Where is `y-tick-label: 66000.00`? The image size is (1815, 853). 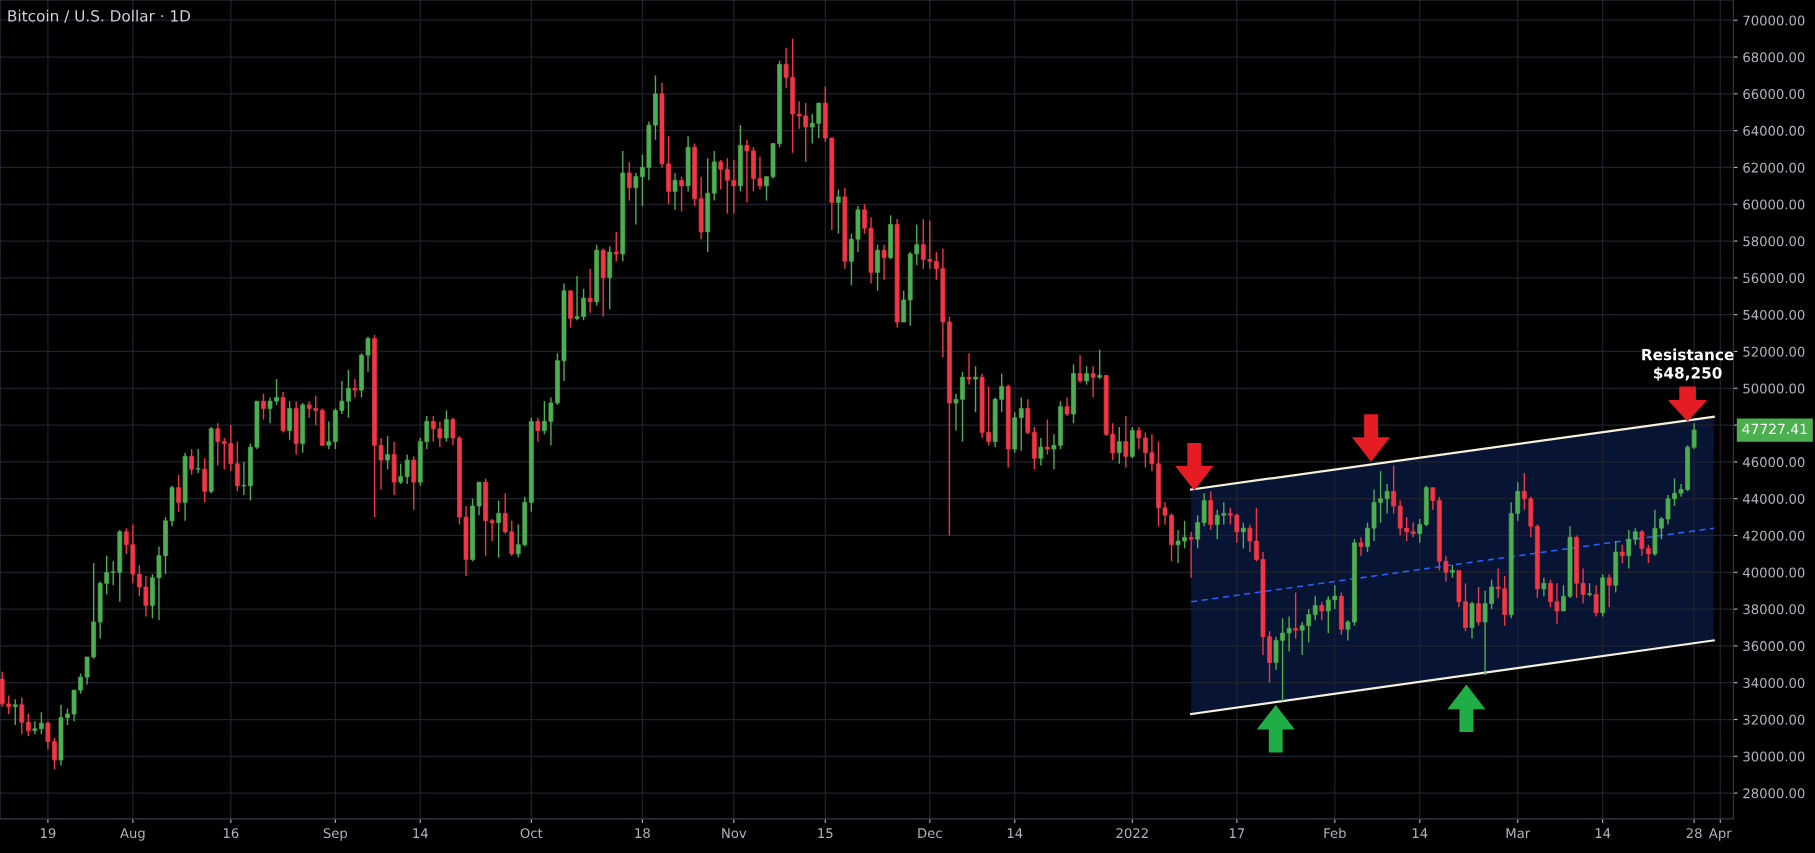 y-tick-label: 66000.00 is located at coordinates (1774, 94).